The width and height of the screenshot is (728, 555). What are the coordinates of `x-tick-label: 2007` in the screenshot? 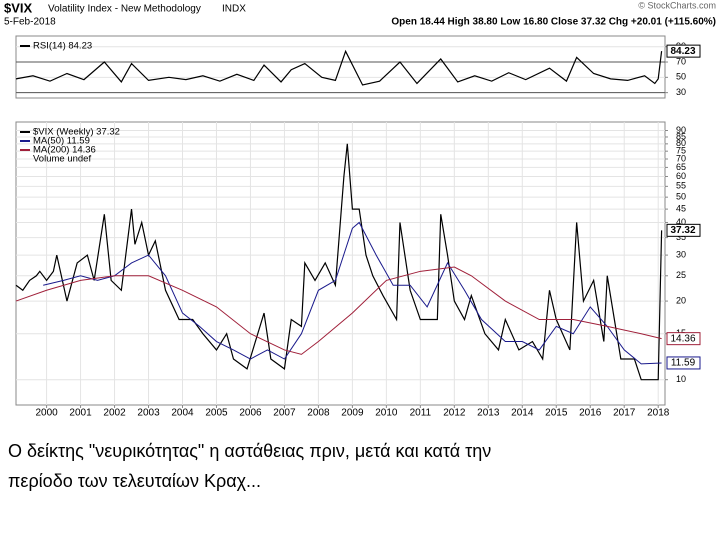 It's located at (284, 413).